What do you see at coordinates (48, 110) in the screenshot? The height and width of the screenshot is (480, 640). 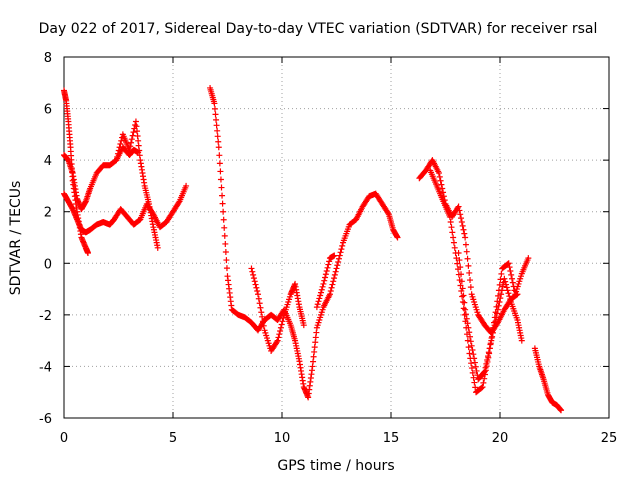 I see `y-tick-label: 6` at bounding box center [48, 110].